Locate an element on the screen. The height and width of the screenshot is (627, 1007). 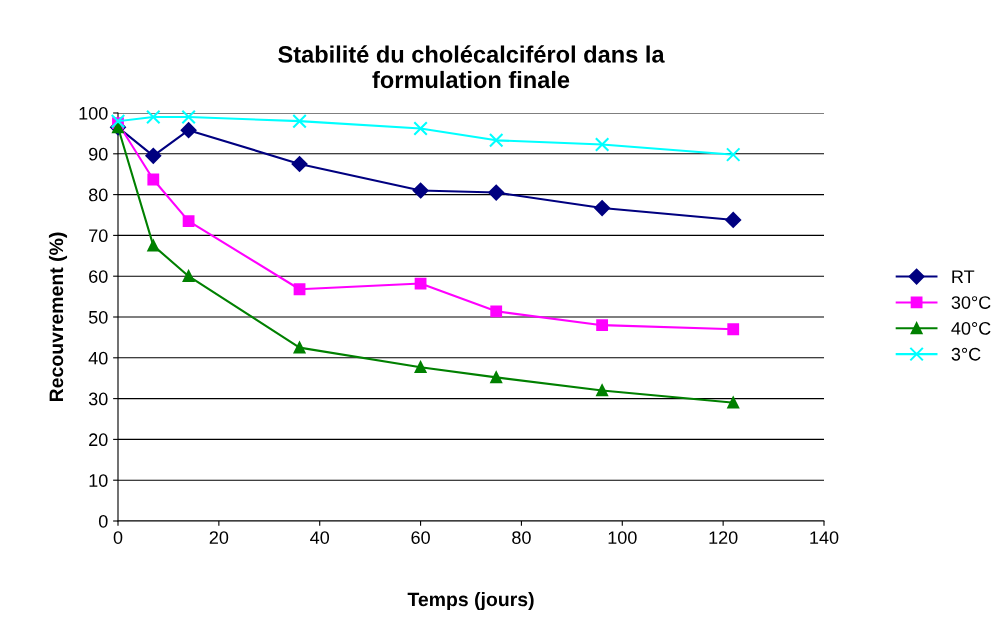
y-tick-label: 20 is located at coordinates (98, 440).